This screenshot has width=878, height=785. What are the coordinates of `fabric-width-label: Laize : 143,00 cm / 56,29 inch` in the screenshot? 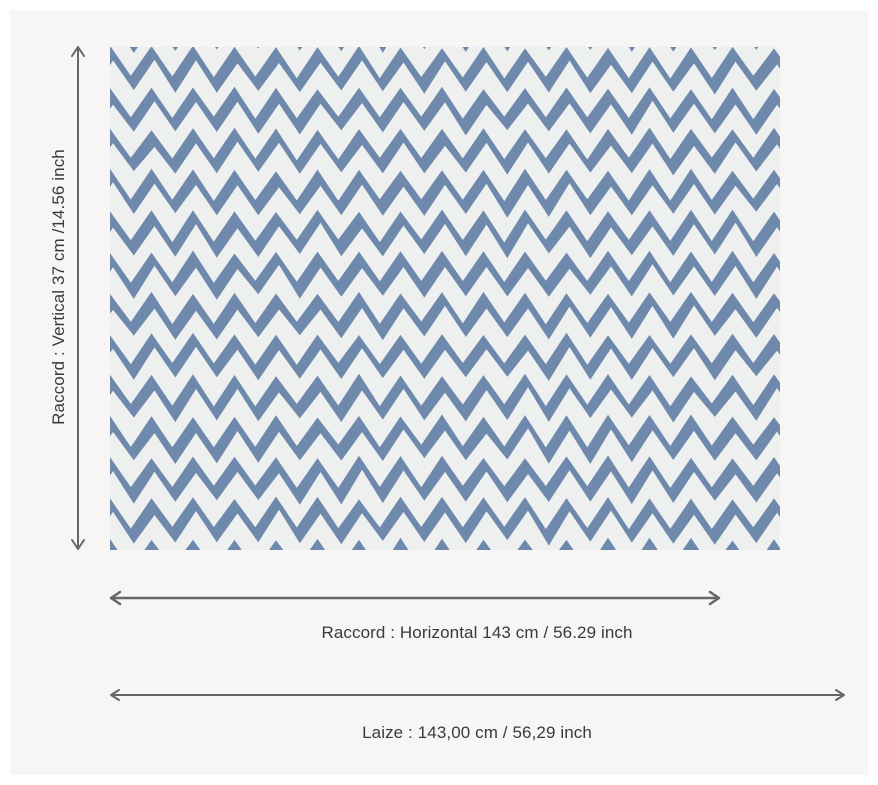 It's located at (477, 732).